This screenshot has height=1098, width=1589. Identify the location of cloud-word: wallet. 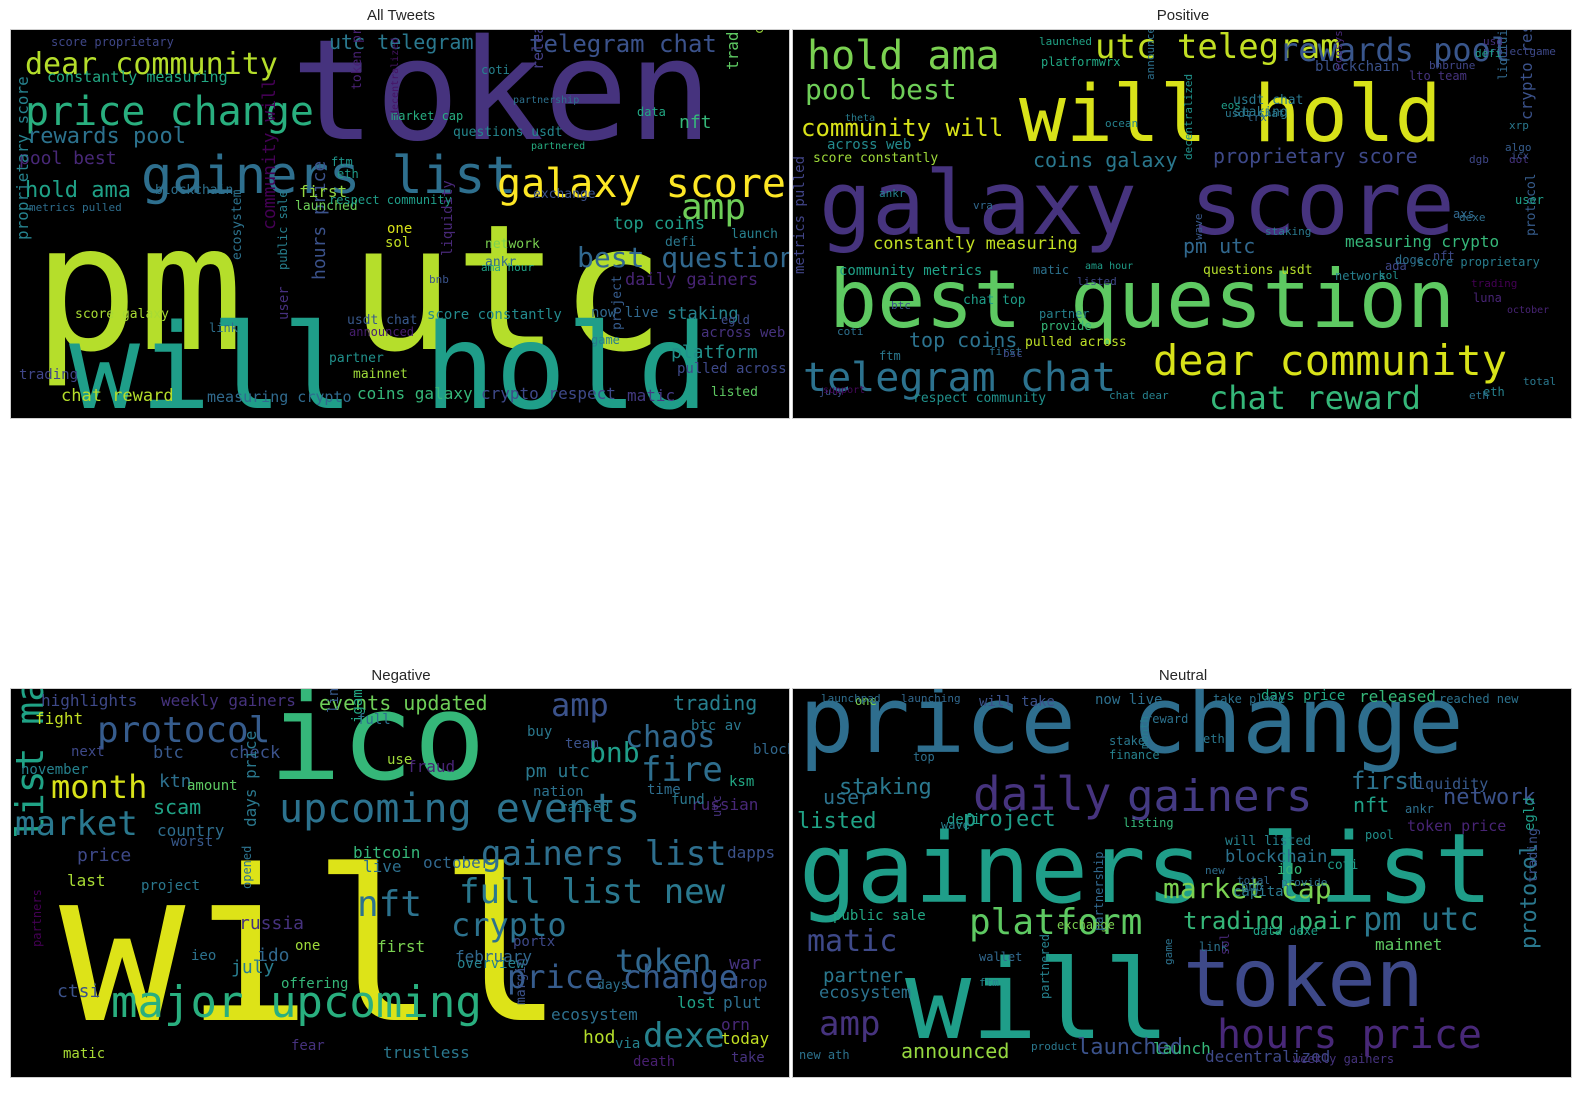
(1001, 957).